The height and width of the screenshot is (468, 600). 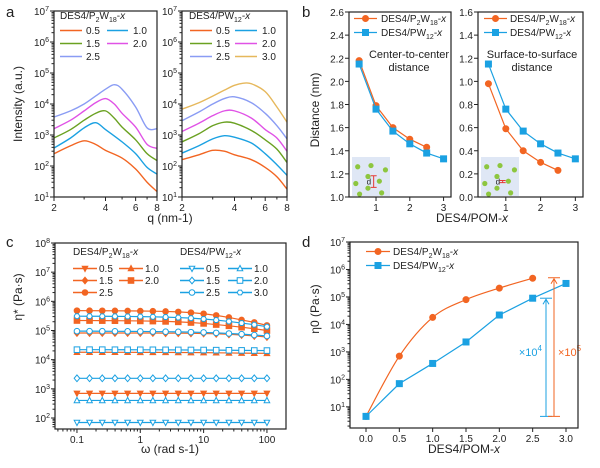 What do you see at coordinates (136, 208) in the screenshot?
I see `x-tick-label: 6` at bounding box center [136, 208].